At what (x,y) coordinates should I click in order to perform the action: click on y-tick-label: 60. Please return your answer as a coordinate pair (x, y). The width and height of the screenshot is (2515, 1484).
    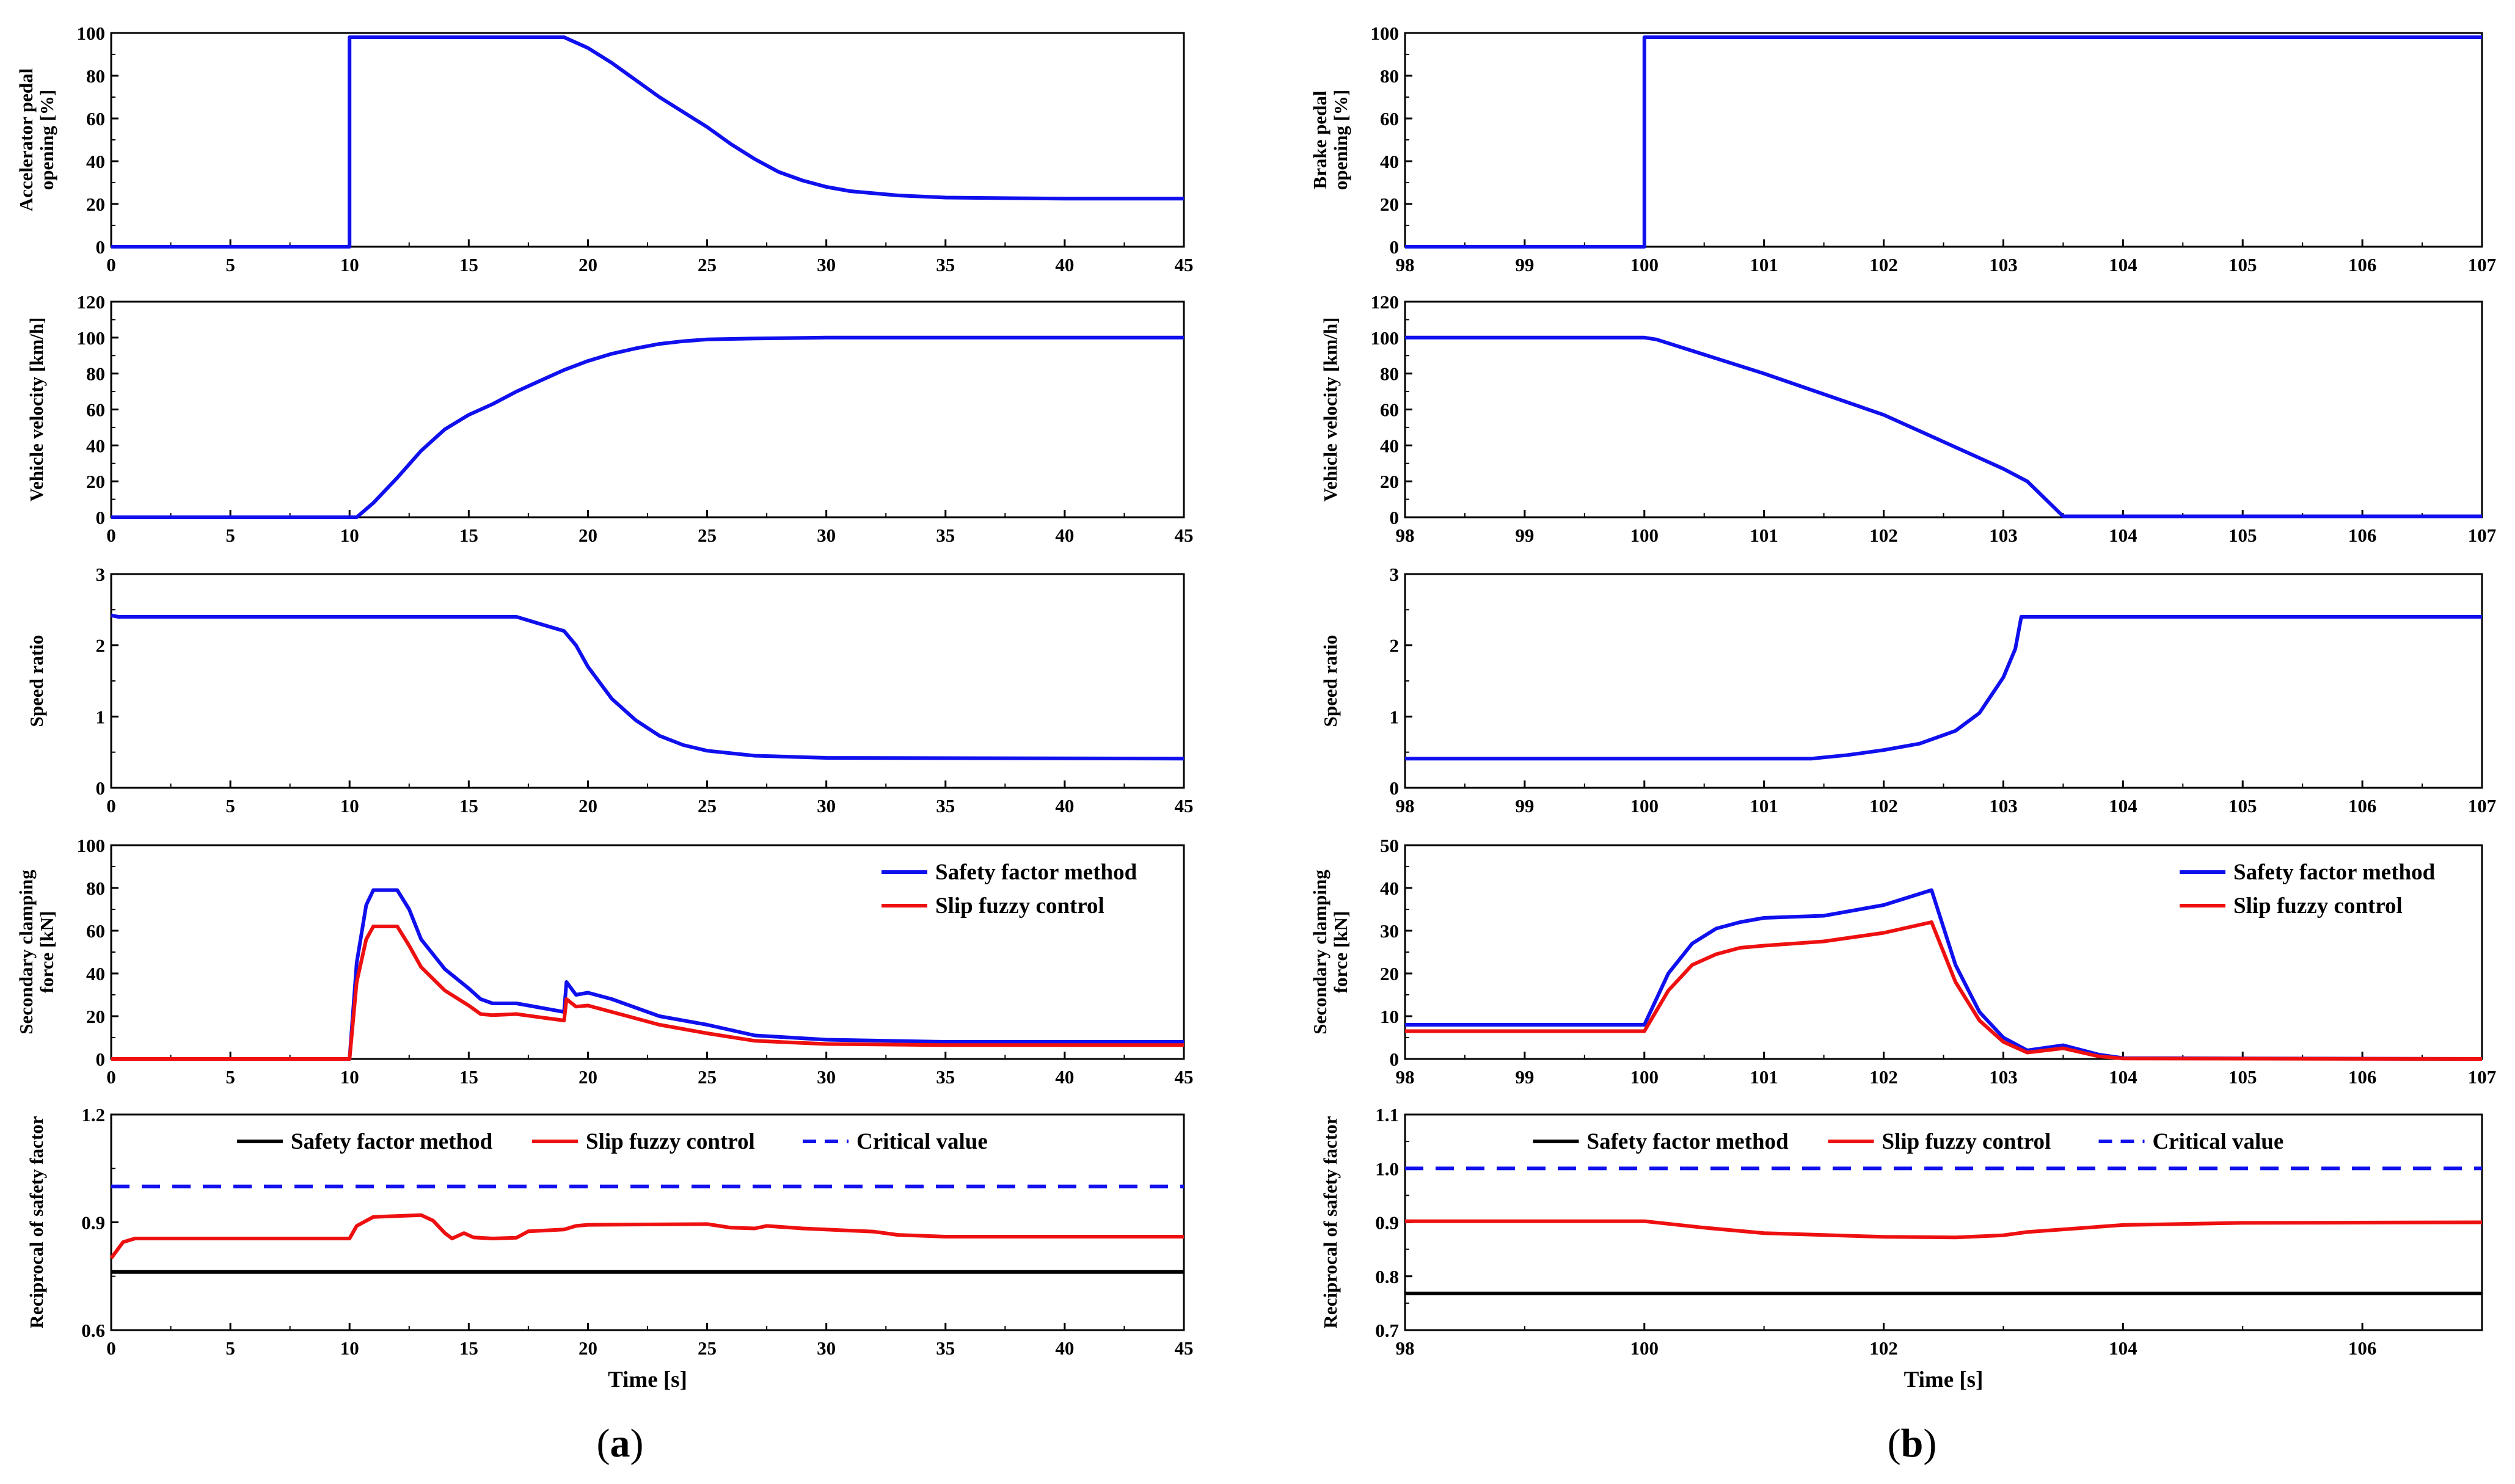
    Looking at the image, I should click on (95, 931).